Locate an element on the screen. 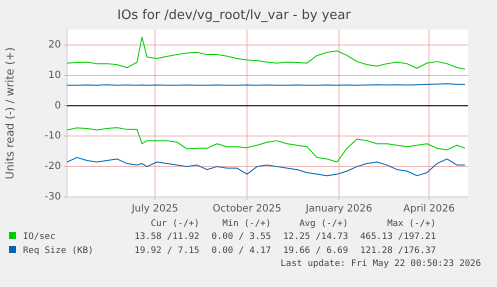 The image size is (497, 287). text: Avg (-/+) is located at coordinates (324, 224).